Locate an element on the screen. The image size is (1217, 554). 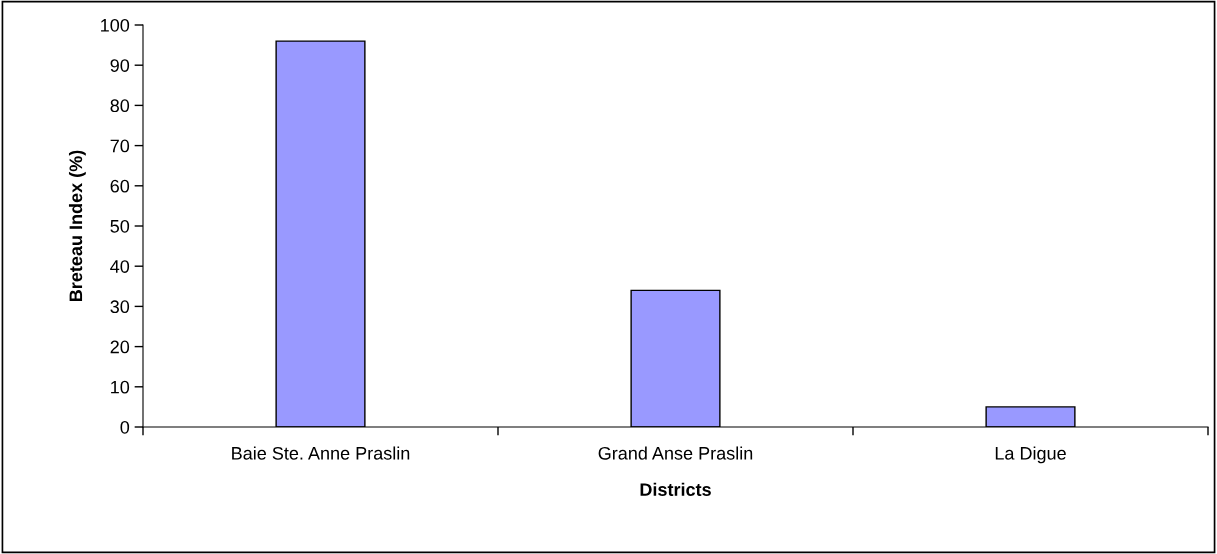
y-tick-label: 70 is located at coordinates (120, 146).